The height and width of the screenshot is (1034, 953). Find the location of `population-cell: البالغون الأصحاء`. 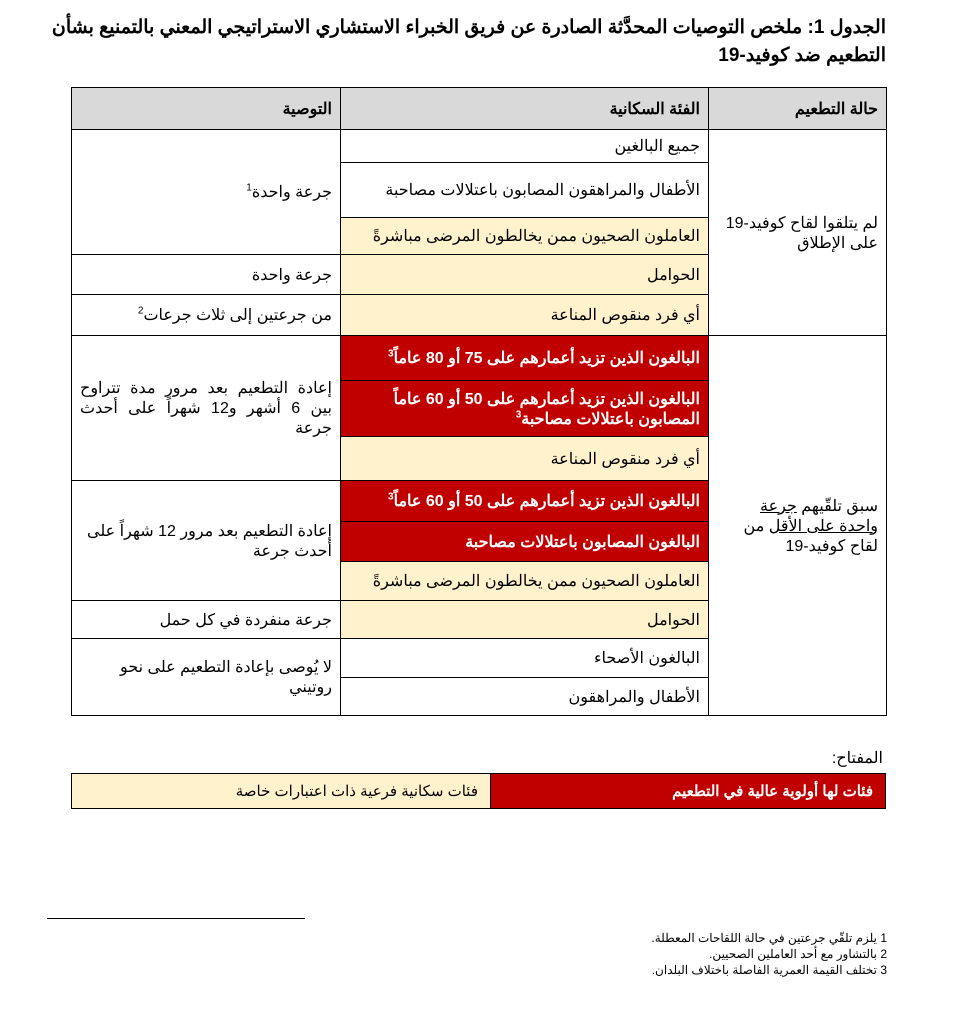

population-cell: البالغون الأصحاء is located at coordinates (524, 658).